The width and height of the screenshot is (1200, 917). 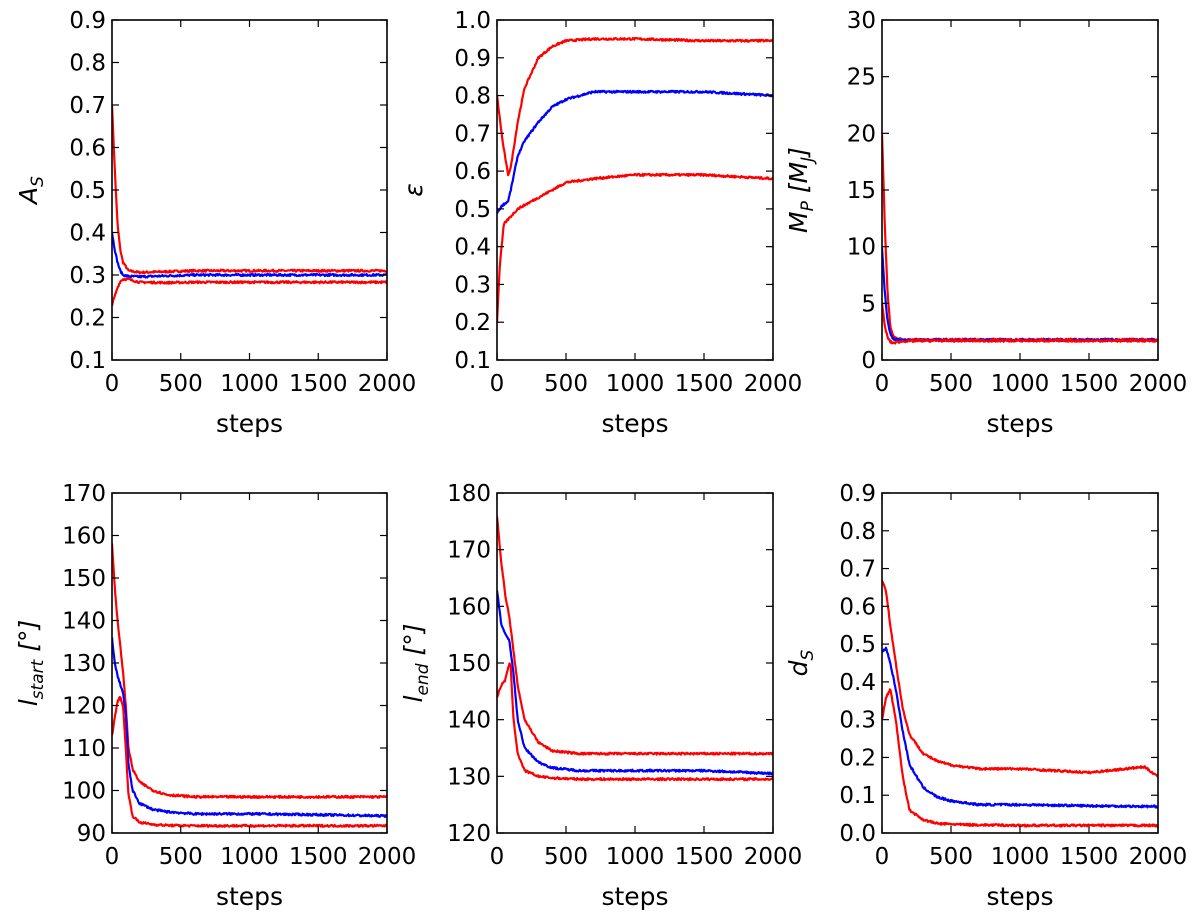 I want to click on y-tick-label: 180, so click(x=469, y=494).